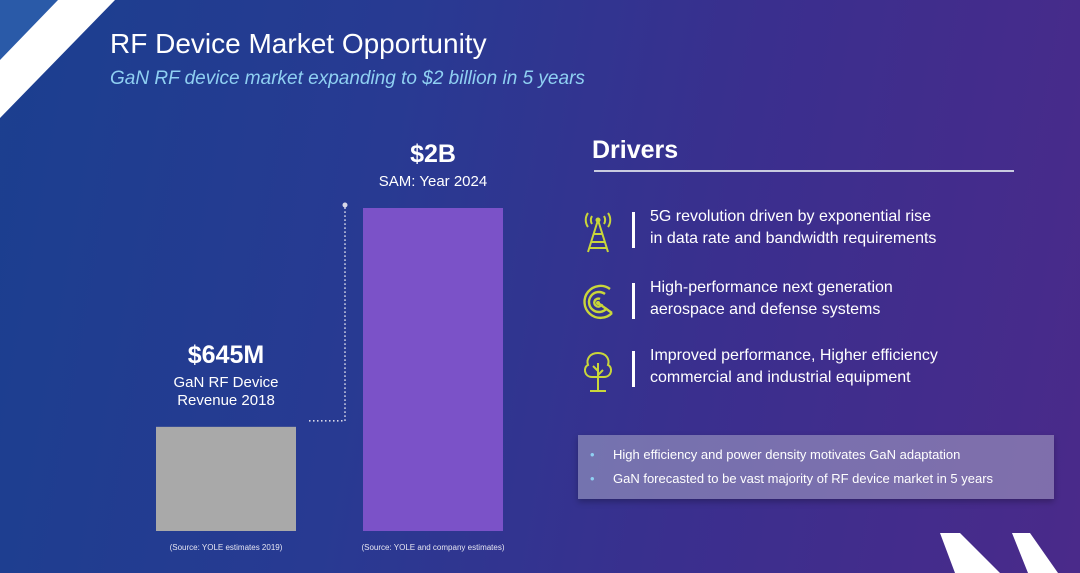 The height and width of the screenshot is (573, 1080). Describe the element at coordinates (765, 309) in the screenshot. I see `driver-line: aerospace and defense systems` at that location.